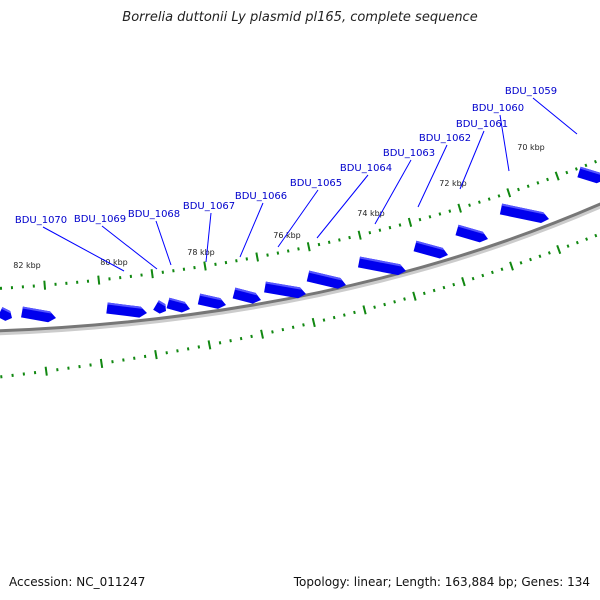 The height and width of the screenshot is (600, 600). Describe the element at coordinates (453, 183) in the screenshot. I see `kbp-label: 72 kbp` at that location.